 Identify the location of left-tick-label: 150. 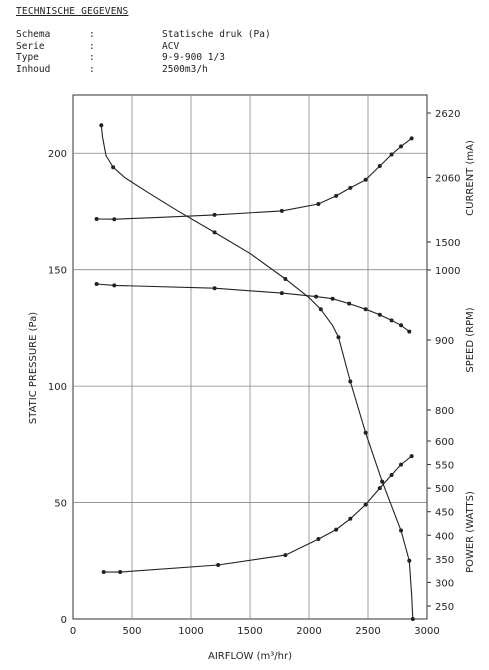
(57, 271).